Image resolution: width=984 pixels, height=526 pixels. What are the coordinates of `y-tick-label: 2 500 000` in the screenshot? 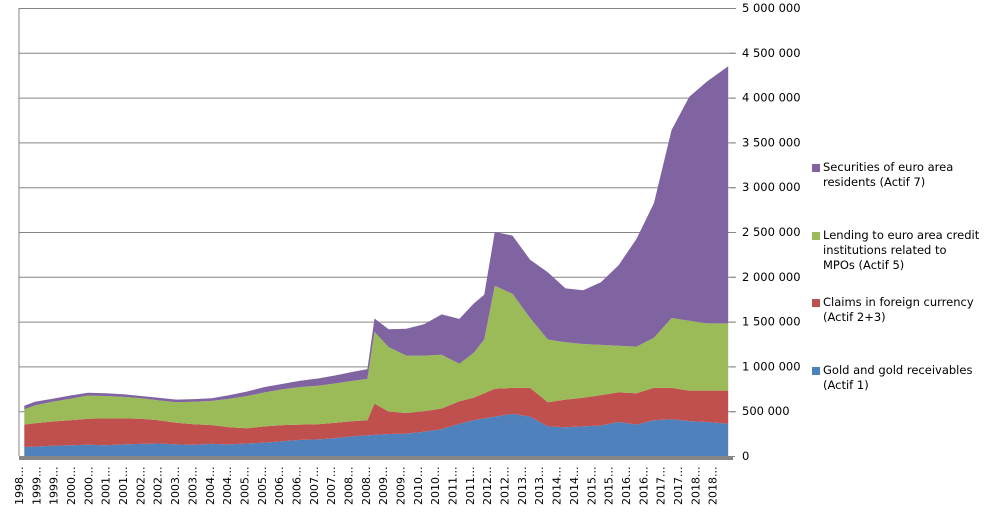 It's located at (771, 232).